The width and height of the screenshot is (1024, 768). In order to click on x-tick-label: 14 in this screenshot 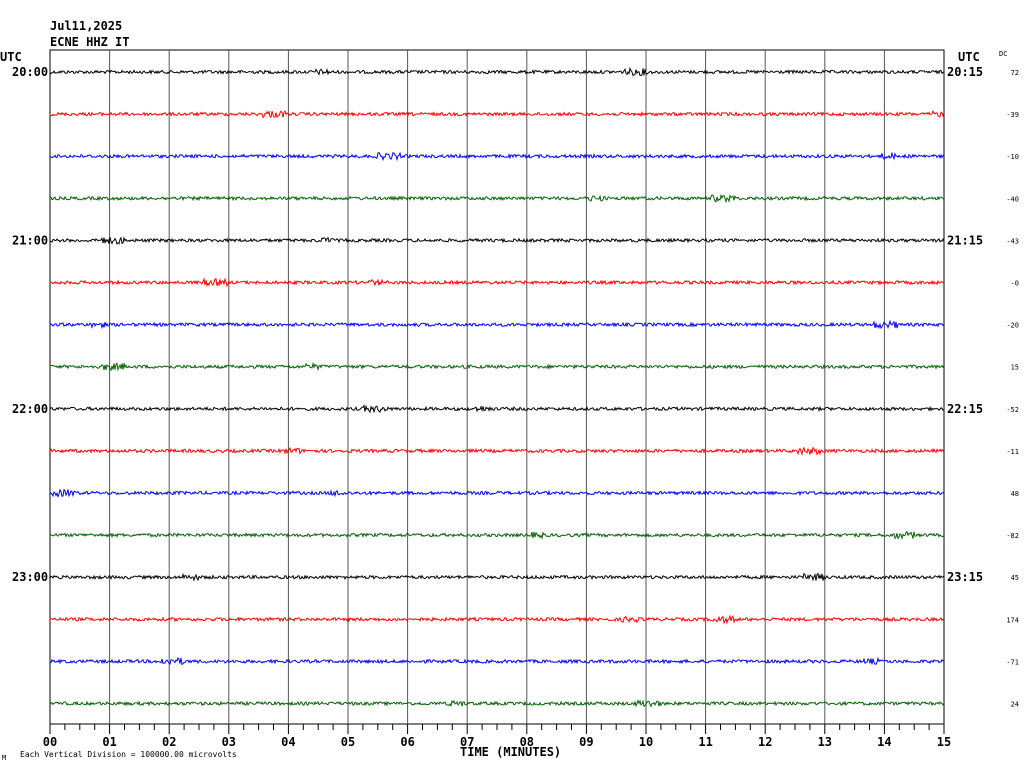, I will do `click(884, 742)`.